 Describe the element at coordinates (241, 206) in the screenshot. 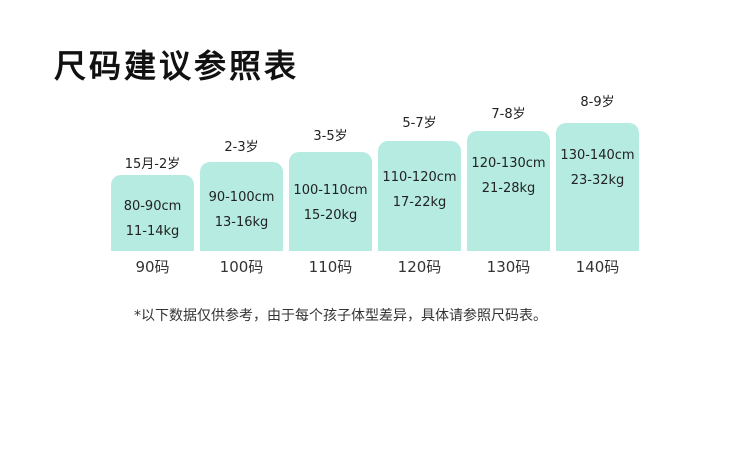

I see `size-card: 90-100cm 13-16kg` at that location.